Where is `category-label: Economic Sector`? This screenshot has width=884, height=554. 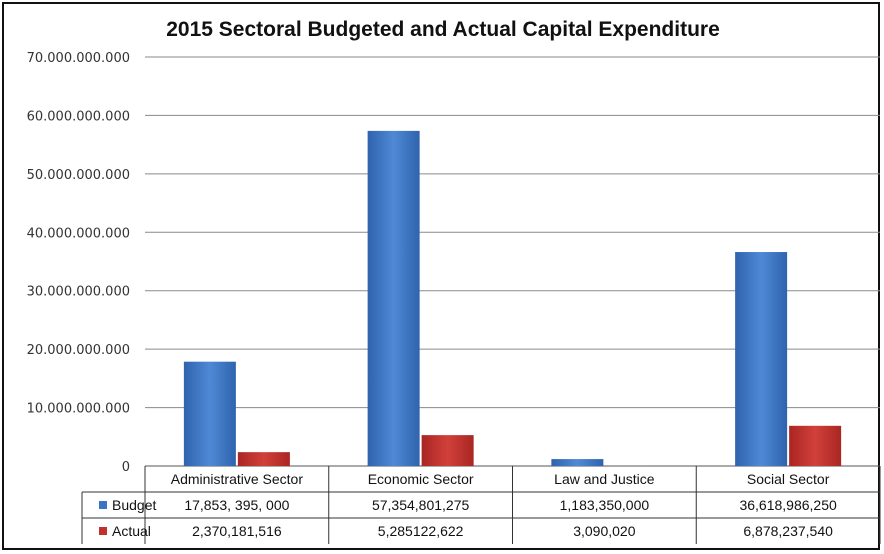
category-label: Economic Sector is located at coordinates (421, 479).